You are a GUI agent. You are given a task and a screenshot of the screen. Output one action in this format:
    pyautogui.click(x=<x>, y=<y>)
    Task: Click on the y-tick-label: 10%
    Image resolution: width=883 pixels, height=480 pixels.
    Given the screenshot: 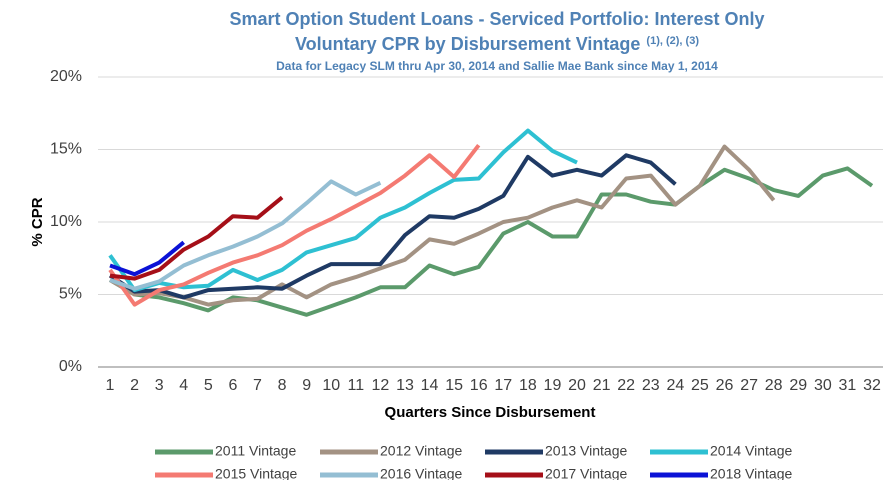 What is the action you would take?
    pyautogui.click(x=66, y=221)
    